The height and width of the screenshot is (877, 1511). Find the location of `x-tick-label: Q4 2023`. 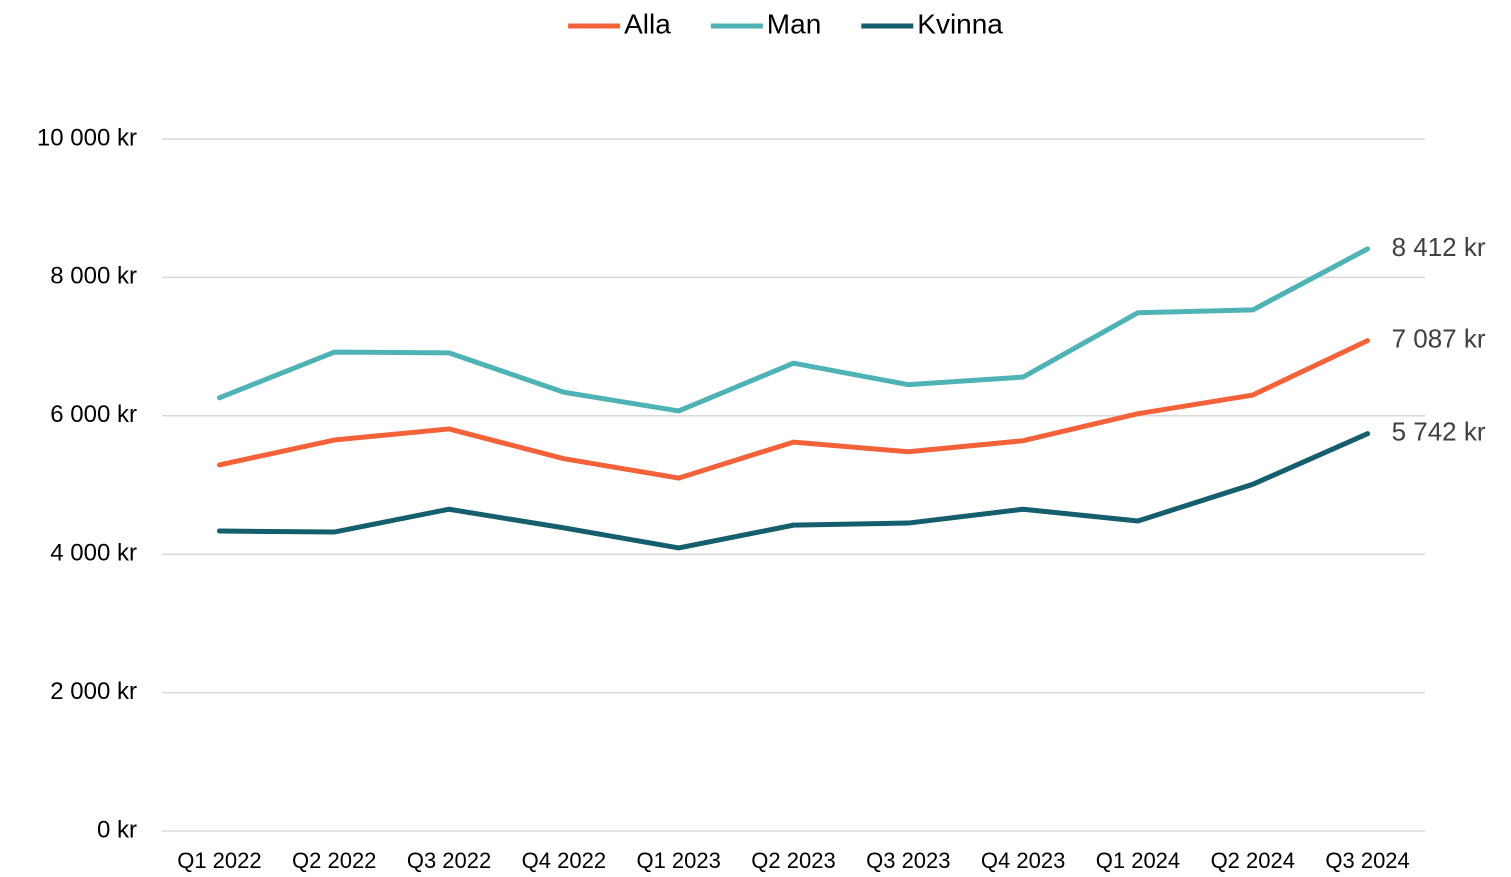

x-tick-label: Q4 2023 is located at coordinates (1023, 860).